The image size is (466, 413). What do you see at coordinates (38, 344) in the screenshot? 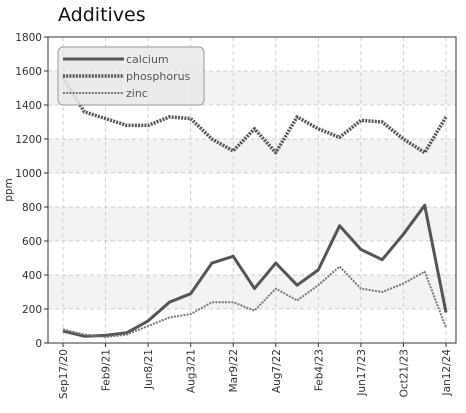
I see `y-tick-label: 0` at bounding box center [38, 344].